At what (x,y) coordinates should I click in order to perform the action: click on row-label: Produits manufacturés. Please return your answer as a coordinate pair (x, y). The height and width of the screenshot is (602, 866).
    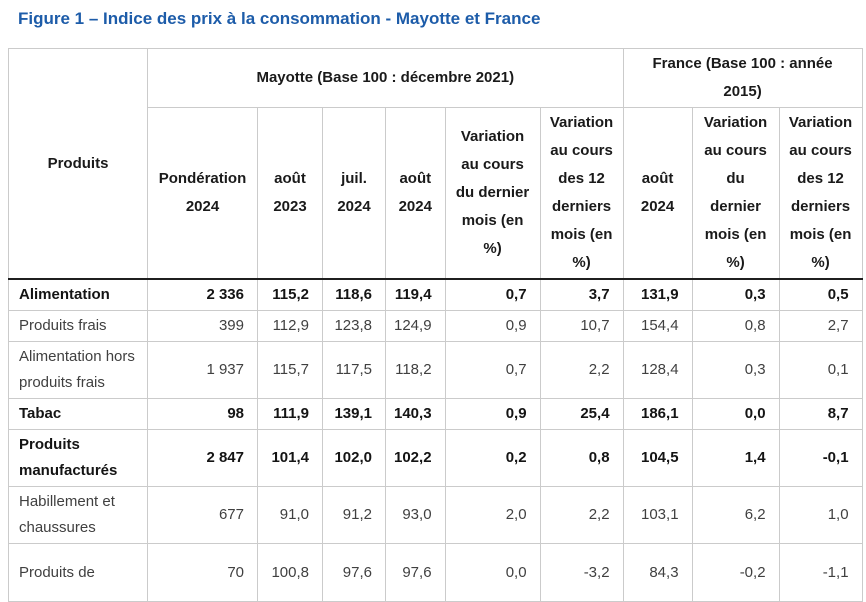
    Looking at the image, I should click on (78, 458).